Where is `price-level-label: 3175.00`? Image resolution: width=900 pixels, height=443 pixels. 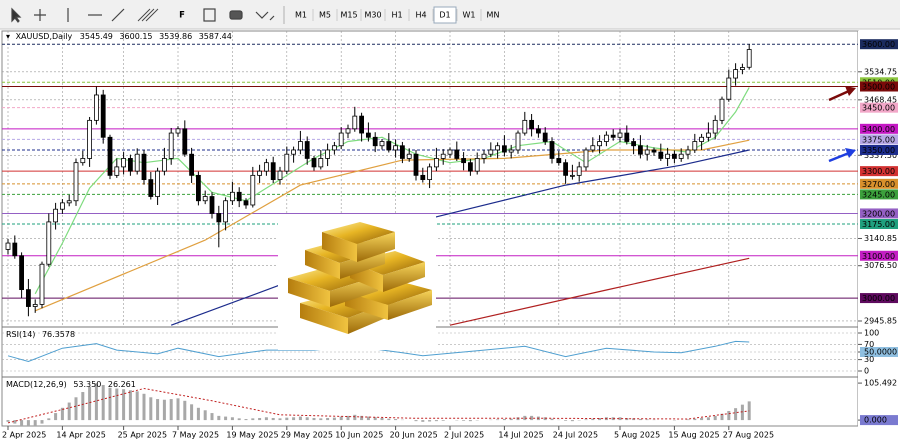 price-level-label: 3175.00 is located at coordinates (878, 224).